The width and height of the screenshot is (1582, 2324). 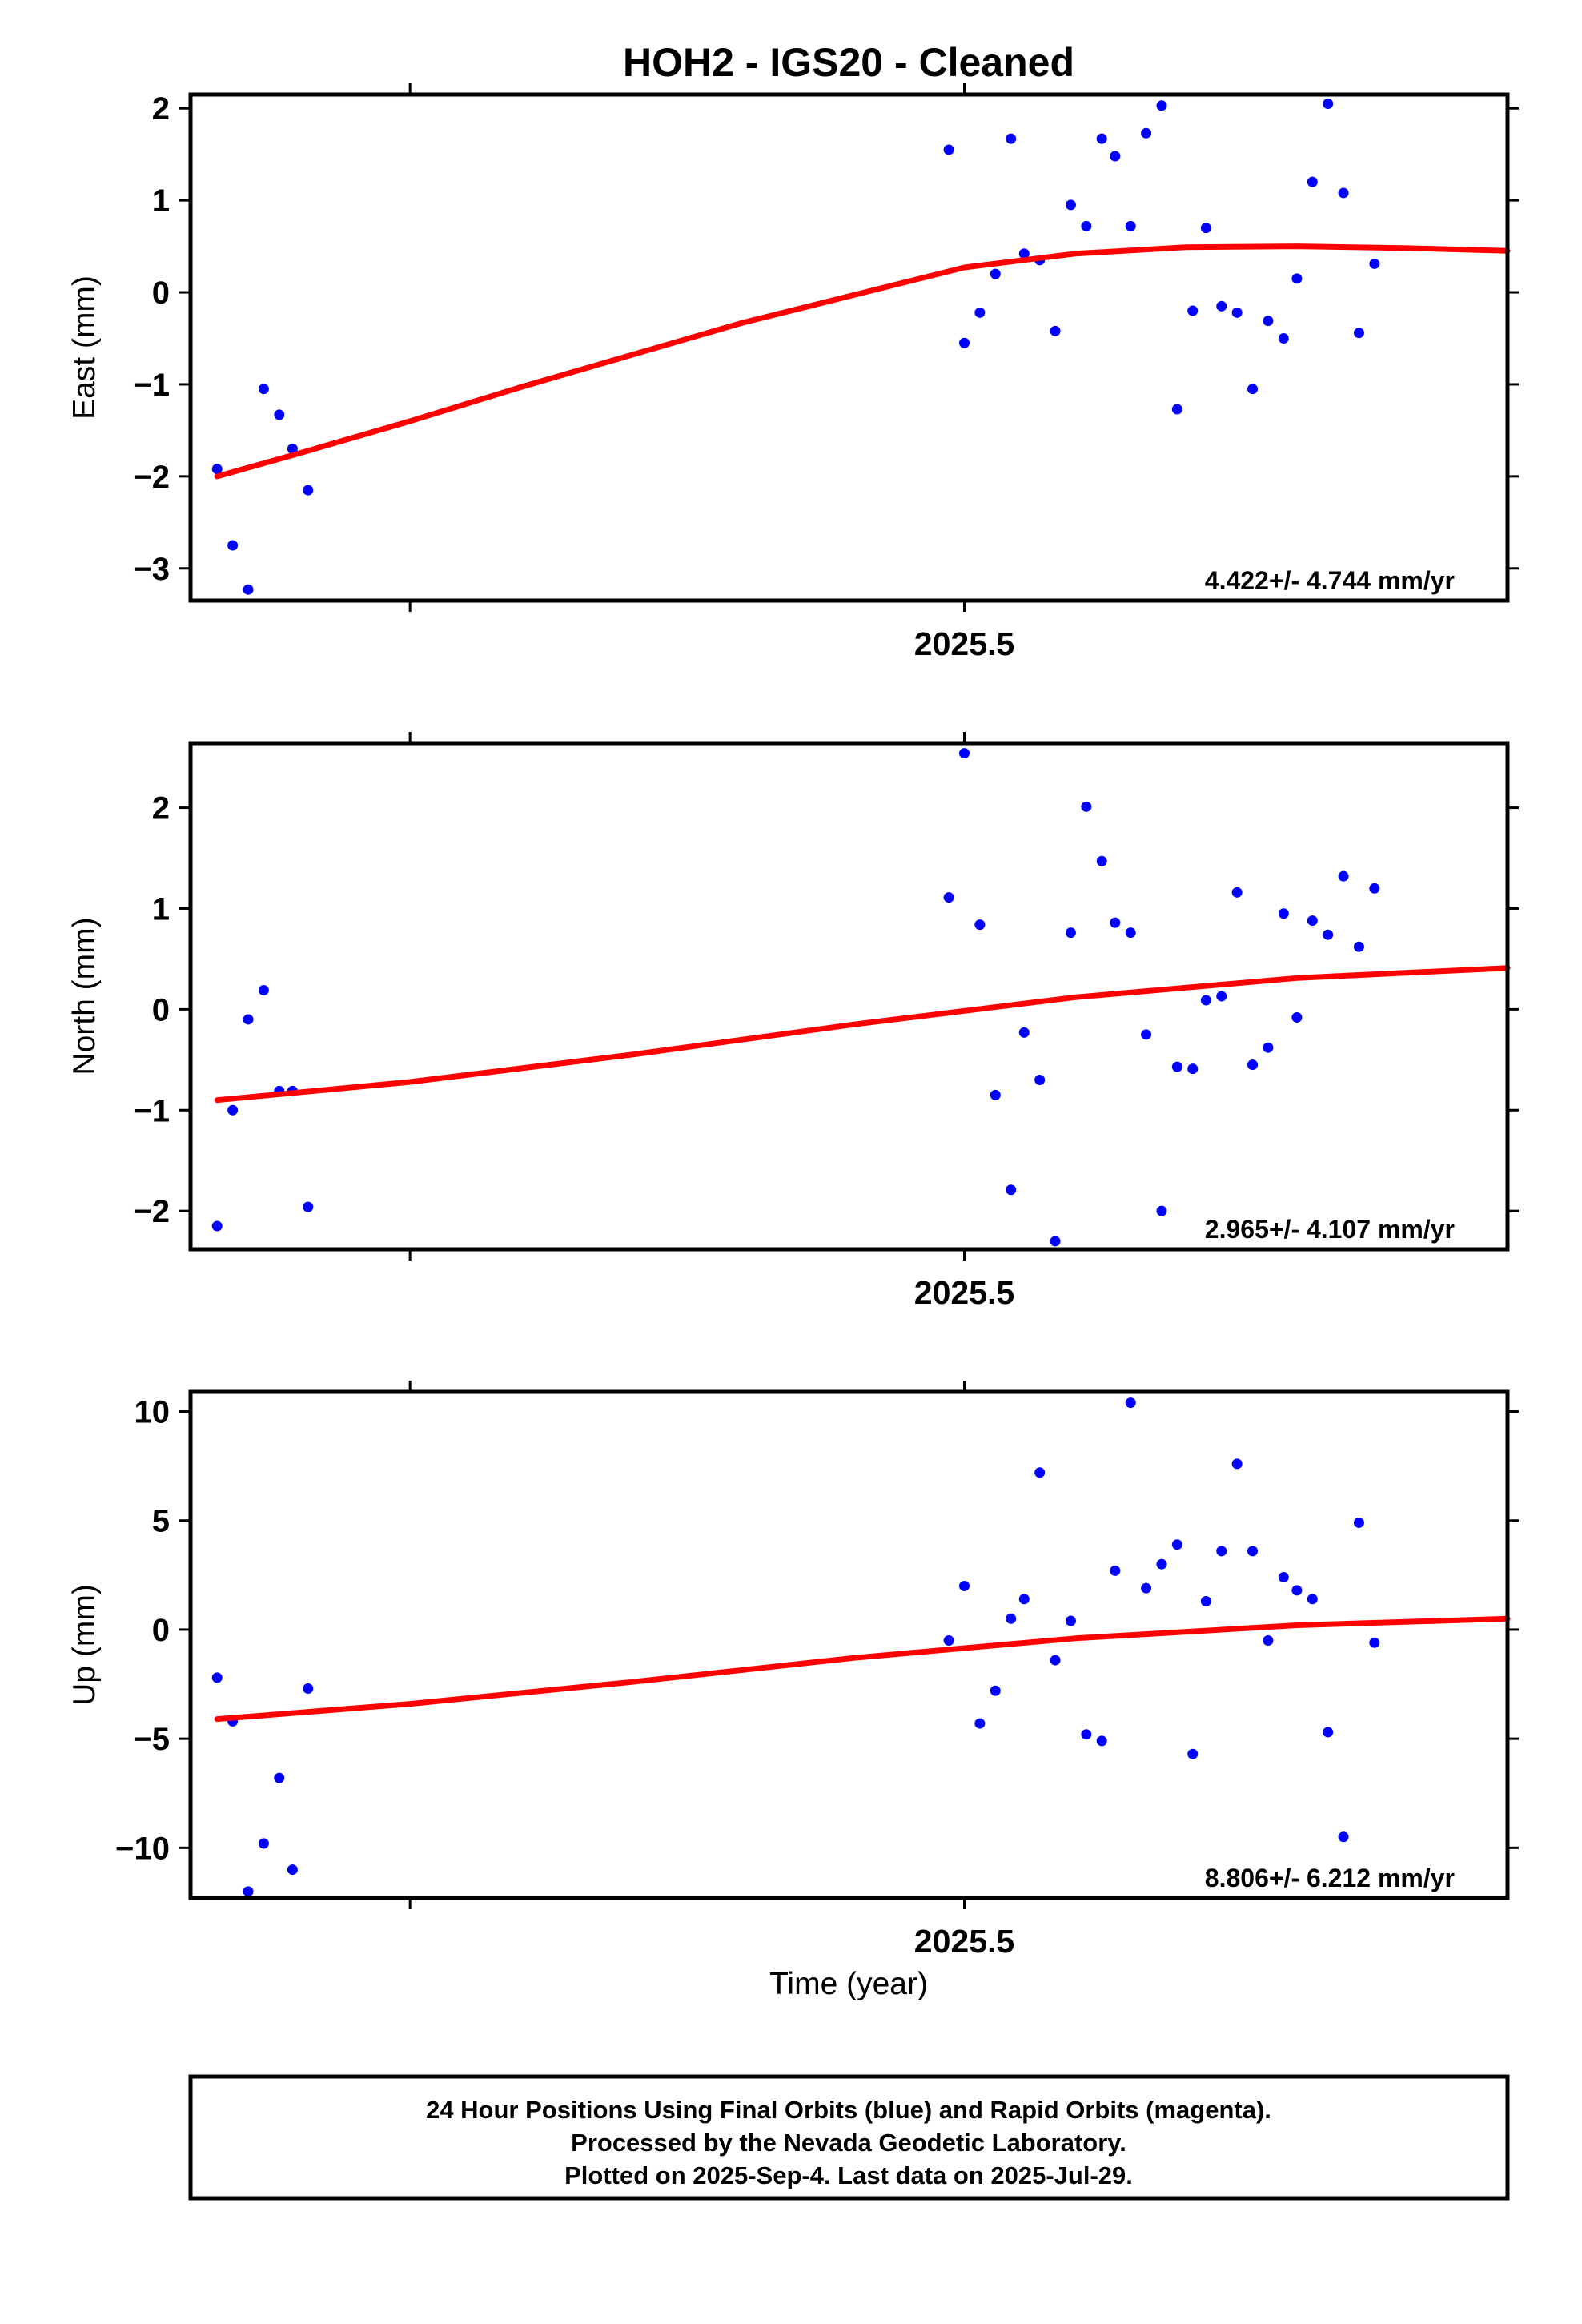 What do you see at coordinates (153, 1412) in the screenshot?
I see `up-ytick-label: 10` at bounding box center [153, 1412].